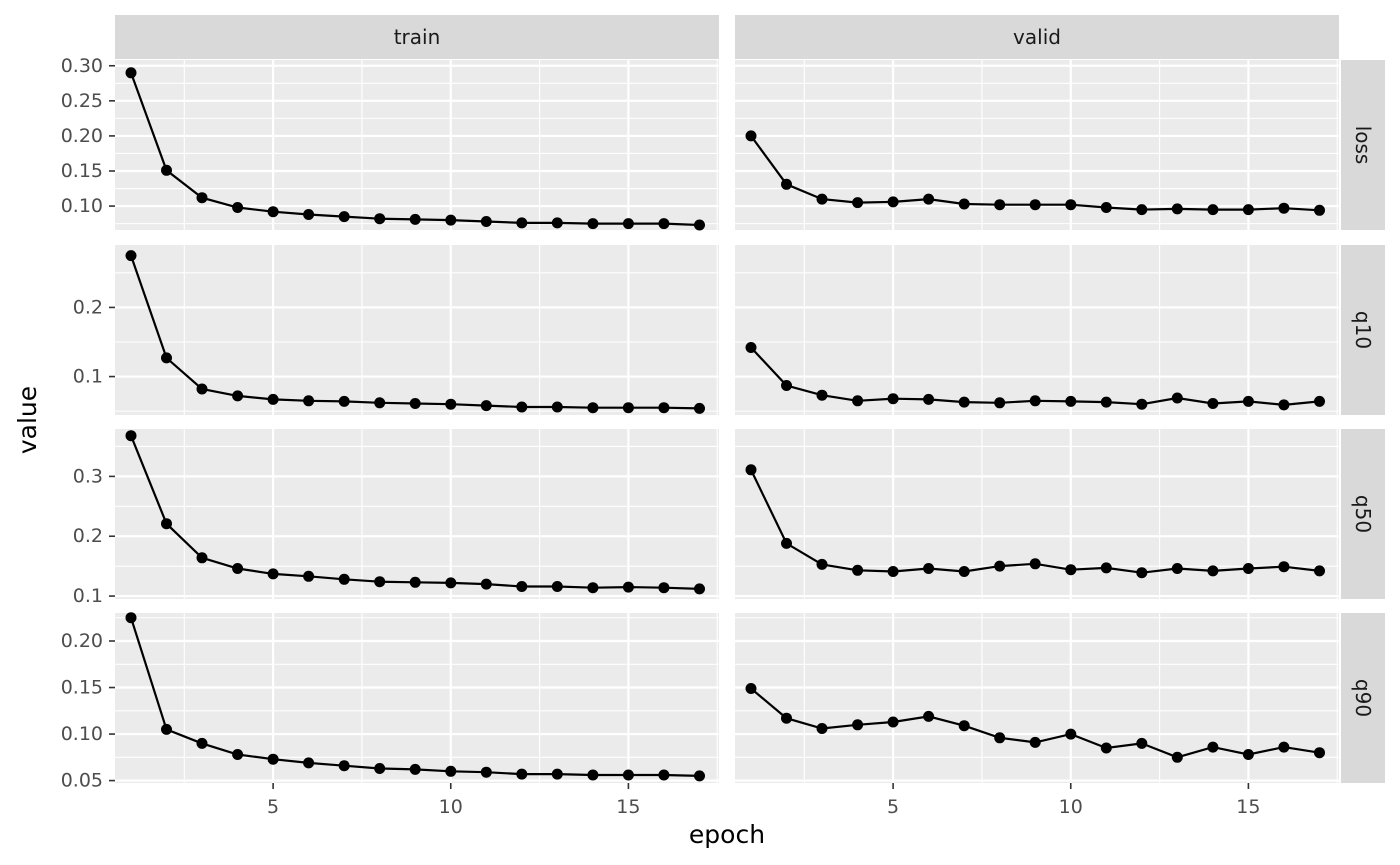  I want to click on y-tick-label: 0.25, so click(82, 101).